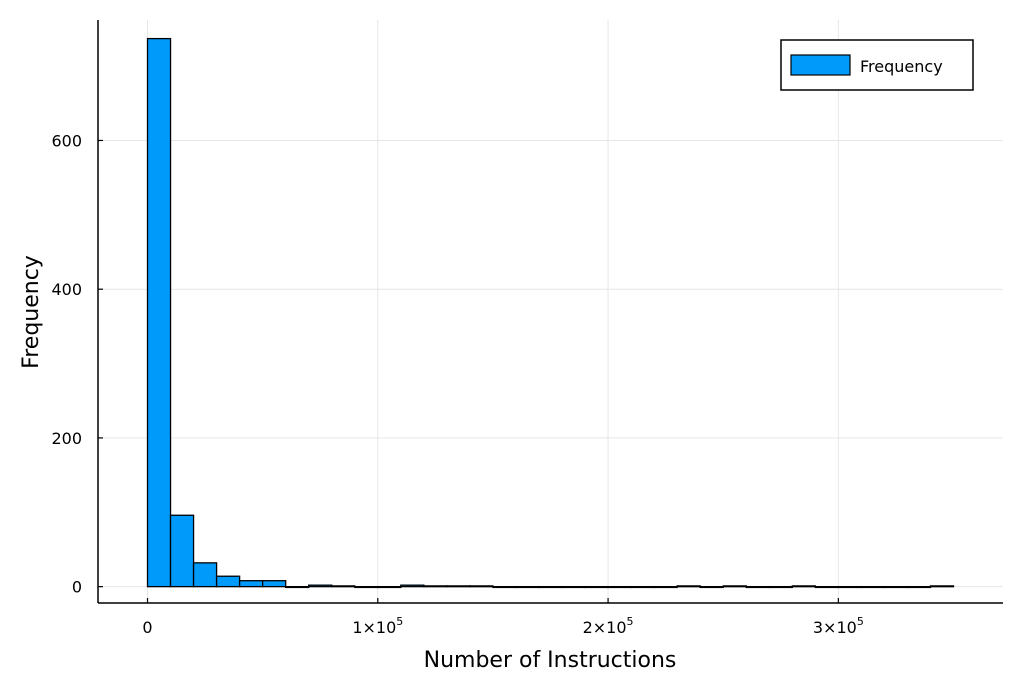  What do you see at coordinates (502, 626) in the screenshot?
I see `x-tick-labels: 0 1×10⁵ 2×10⁵ 3×10⁵` at bounding box center [502, 626].